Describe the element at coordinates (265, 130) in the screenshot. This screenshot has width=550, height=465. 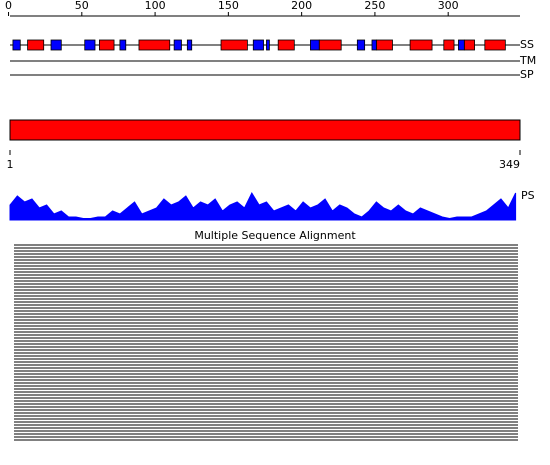
I see `domain-bar` at that location.